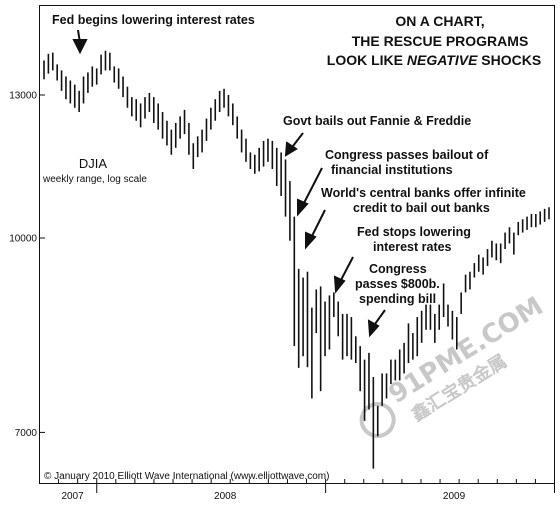 The image size is (560, 507). What do you see at coordinates (94, 179) in the screenshot?
I see `series-note: weekly range, log scale` at bounding box center [94, 179].